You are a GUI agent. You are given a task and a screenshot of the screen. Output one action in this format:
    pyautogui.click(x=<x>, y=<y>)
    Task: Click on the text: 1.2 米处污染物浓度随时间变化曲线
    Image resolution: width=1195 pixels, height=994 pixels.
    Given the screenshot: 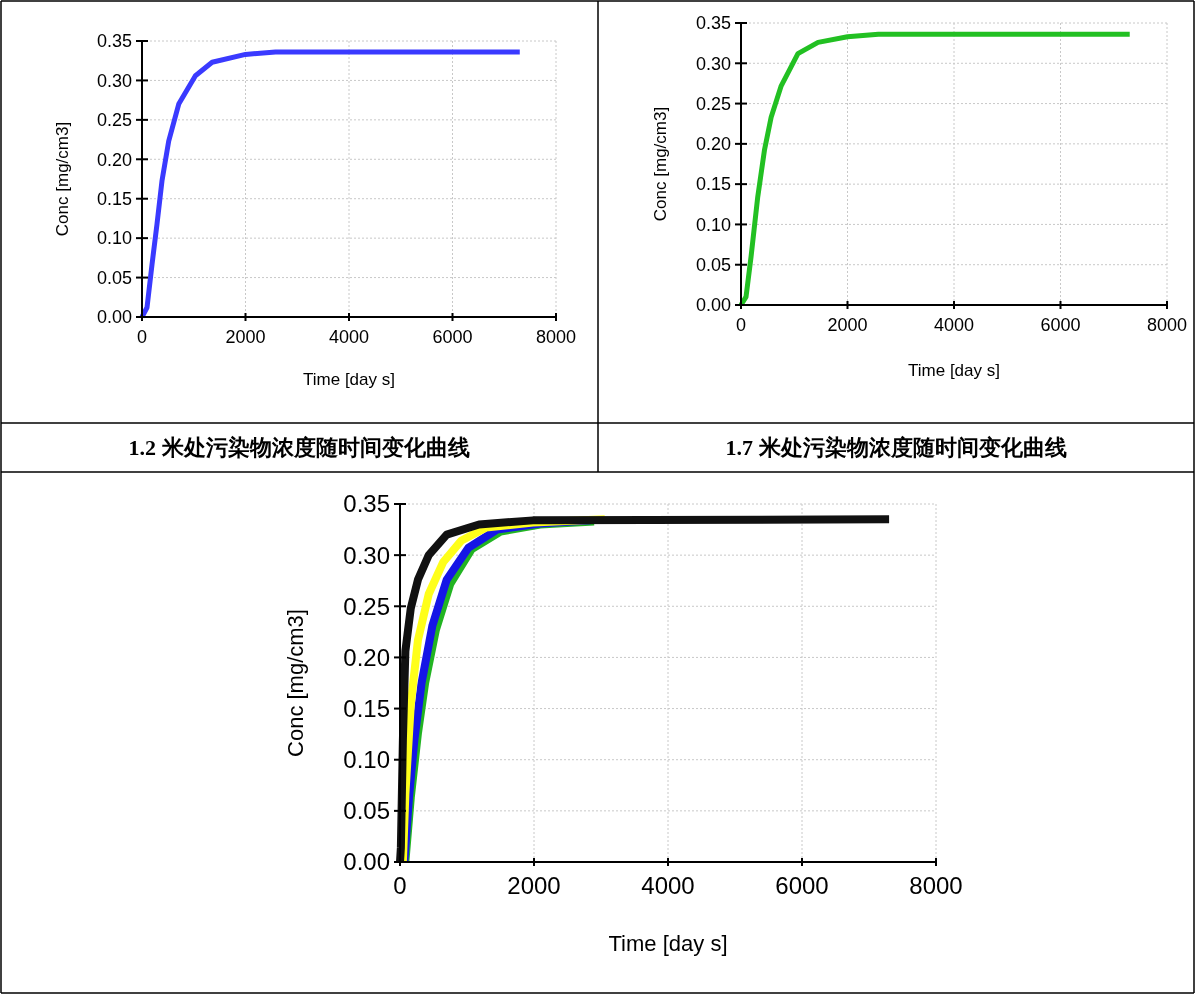 What is the action you would take?
    pyautogui.click(x=299, y=447)
    